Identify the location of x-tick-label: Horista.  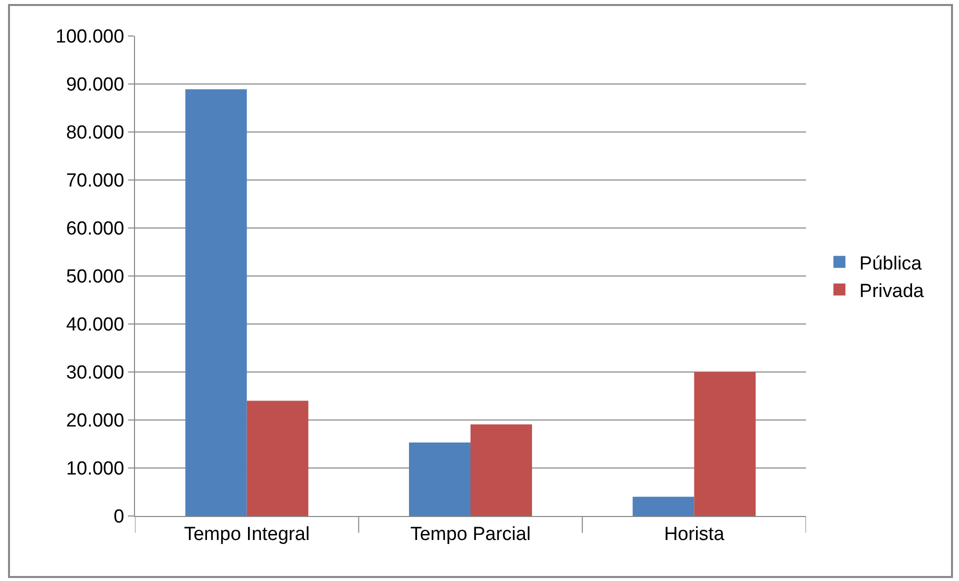
(694, 534).